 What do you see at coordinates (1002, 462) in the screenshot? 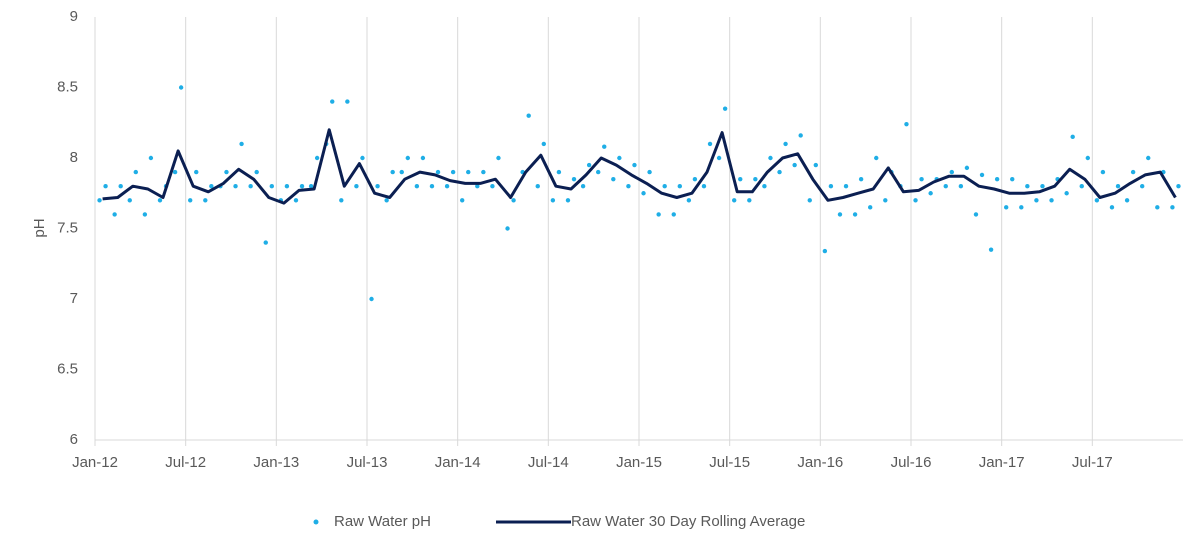
I see `x-tick-label: Jan-17` at bounding box center [1002, 462].